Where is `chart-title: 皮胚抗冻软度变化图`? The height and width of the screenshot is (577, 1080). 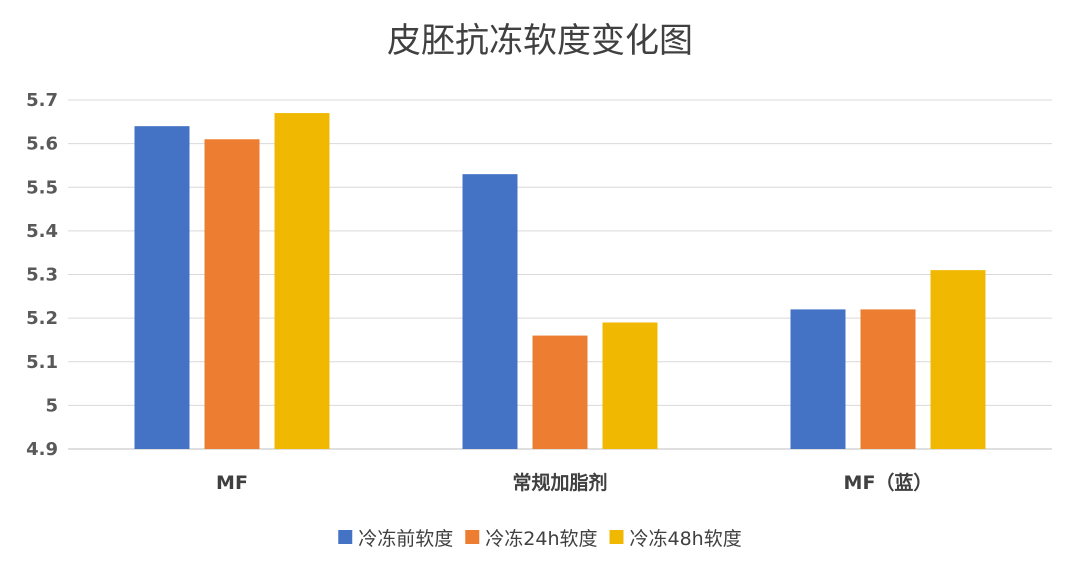 chart-title: 皮胚抗冻软度变化图 is located at coordinates (540, 41).